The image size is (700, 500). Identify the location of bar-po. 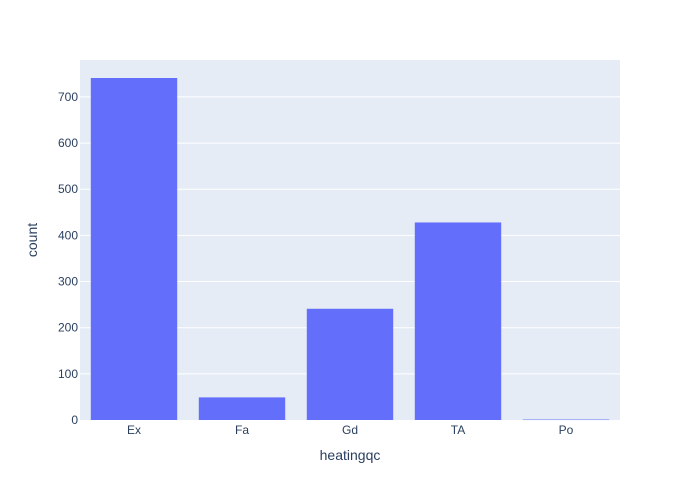
(566, 420).